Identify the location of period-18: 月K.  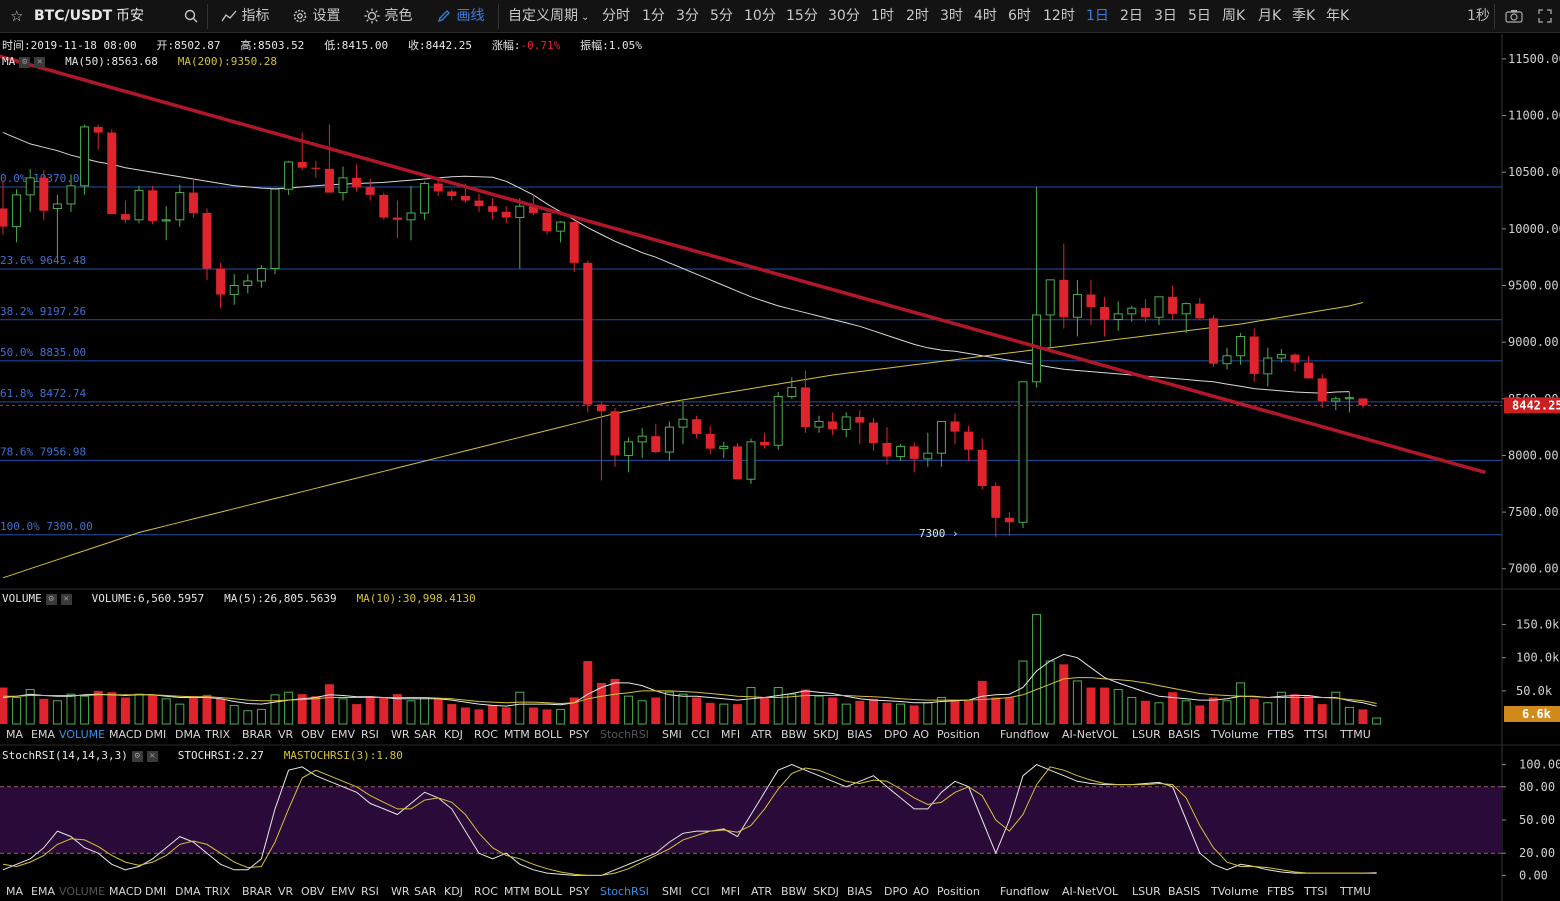
(1270, 16).